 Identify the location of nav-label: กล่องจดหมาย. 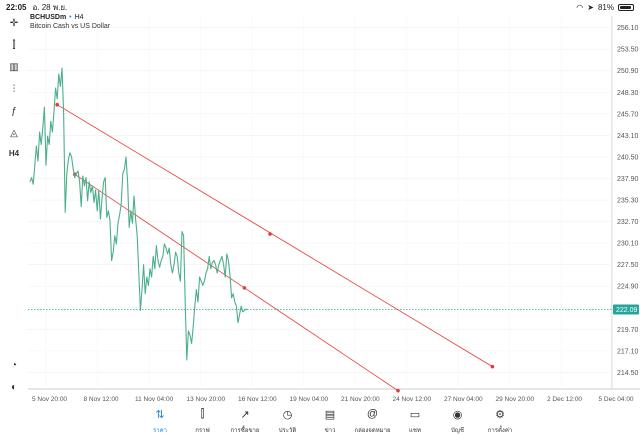
(372, 431).